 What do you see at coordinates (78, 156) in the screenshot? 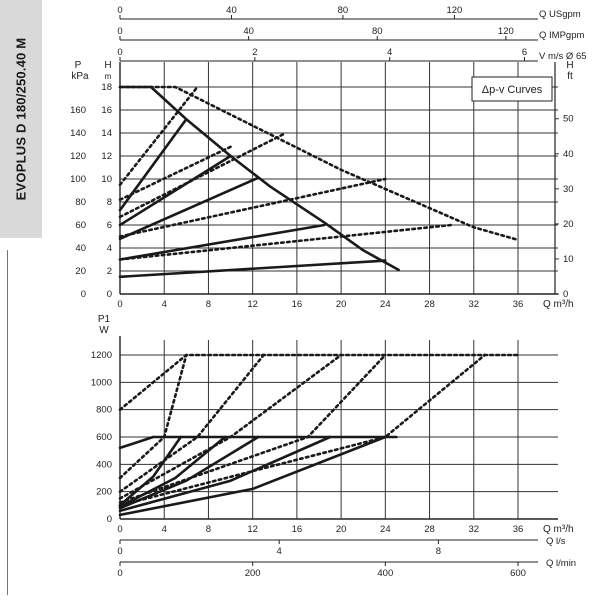
I see `tick-label-y-kpa: 120` at bounding box center [78, 156].